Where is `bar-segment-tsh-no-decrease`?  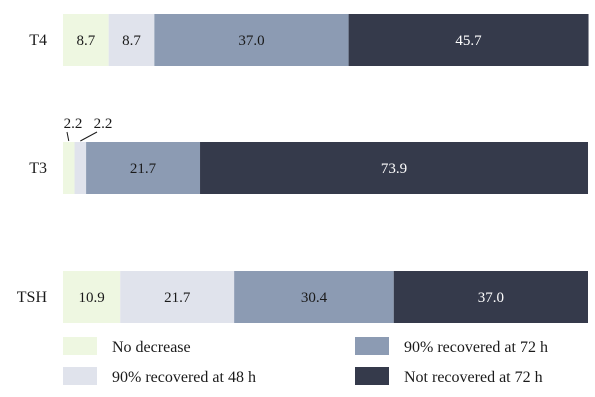
bar-segment-tsh-no-decrease is located at coordinates (92, 297).